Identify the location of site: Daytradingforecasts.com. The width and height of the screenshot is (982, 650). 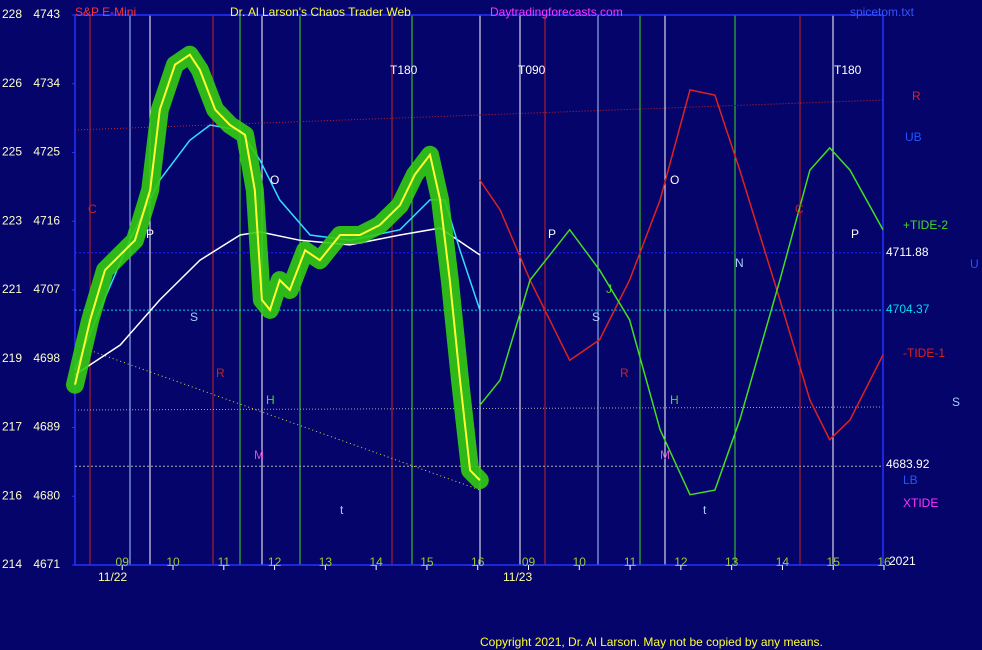
(556, 12).